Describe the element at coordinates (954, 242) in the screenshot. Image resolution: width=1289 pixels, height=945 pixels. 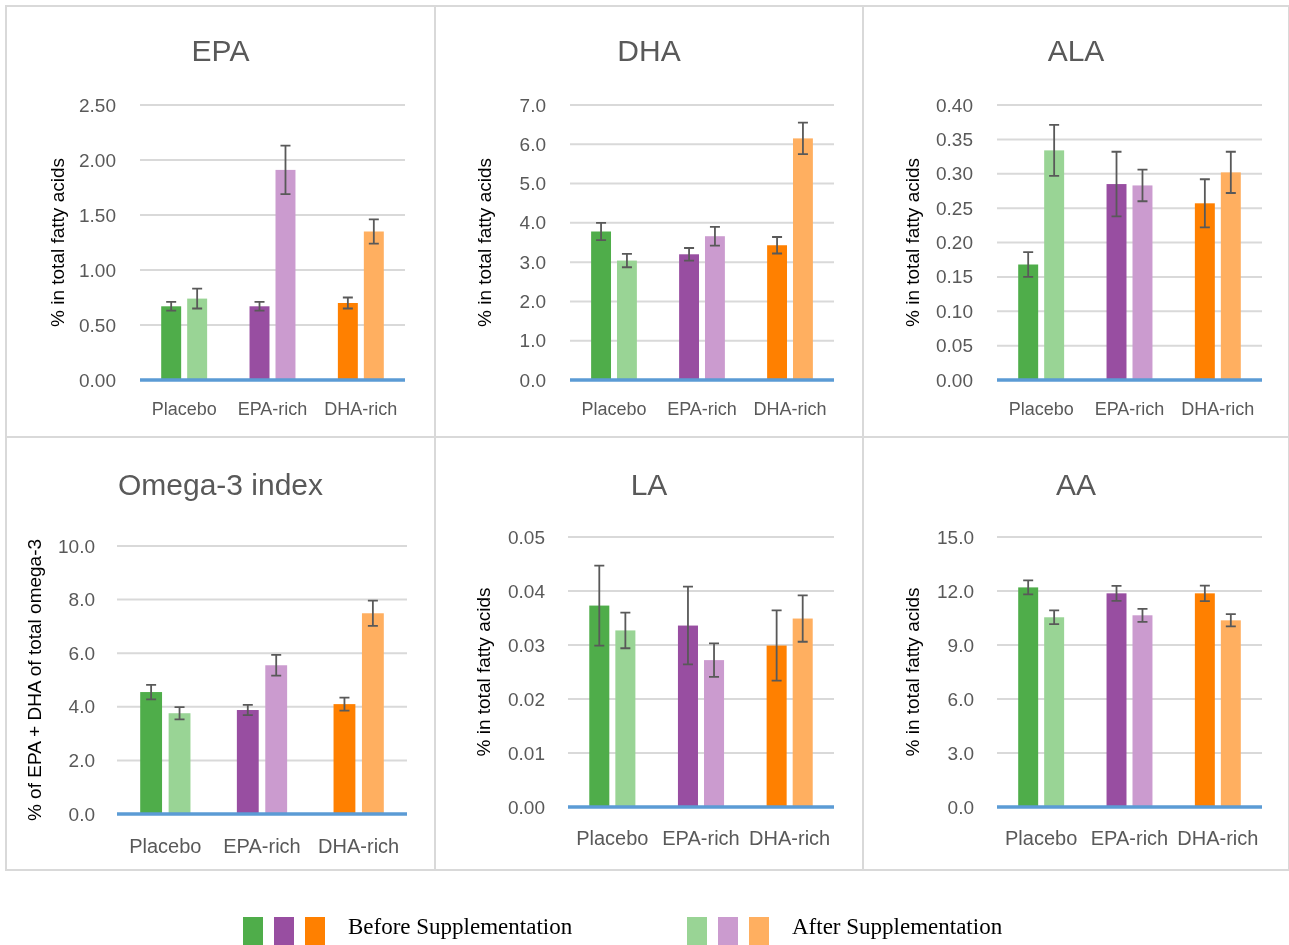
I see `y-tick-label: 0.20` at that location.